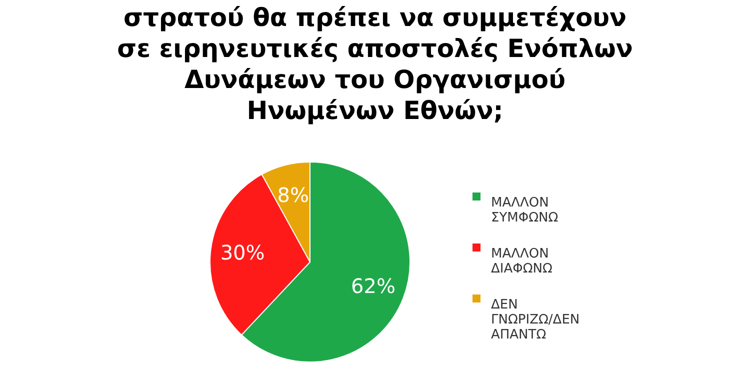 This screenshot has height=375, width=750. Describe the element at coordinates (373, 286) in the screenshot. I see `data-label: 62%` at that location.